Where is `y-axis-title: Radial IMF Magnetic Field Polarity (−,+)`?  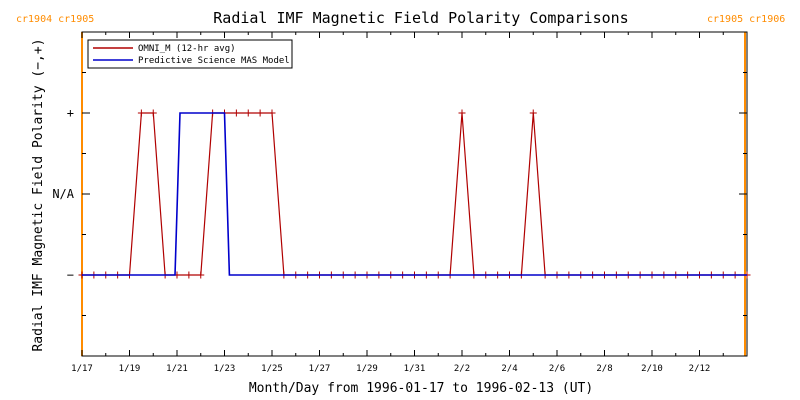 y-axis-title: Radial IMF Magnetic Field Polarity (−,+) is located at coordinates (38, 194).